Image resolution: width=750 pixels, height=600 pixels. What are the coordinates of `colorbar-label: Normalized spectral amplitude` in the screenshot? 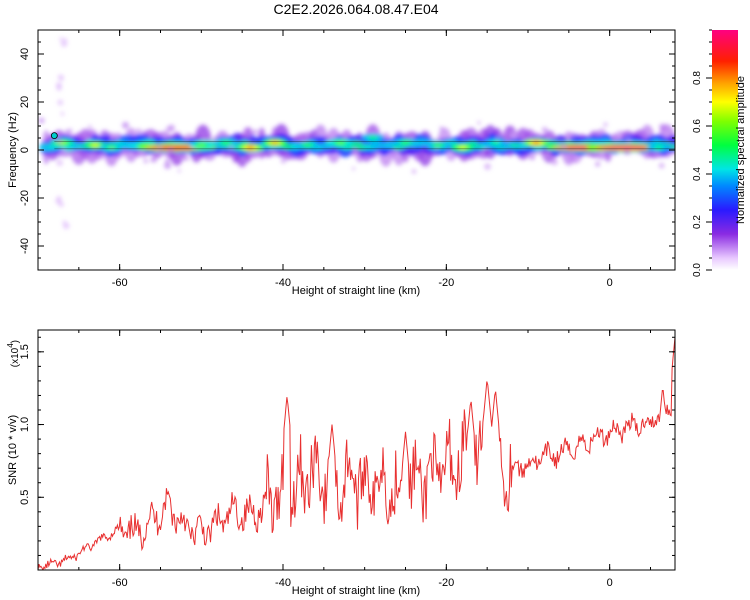 It's located at (741, 150).